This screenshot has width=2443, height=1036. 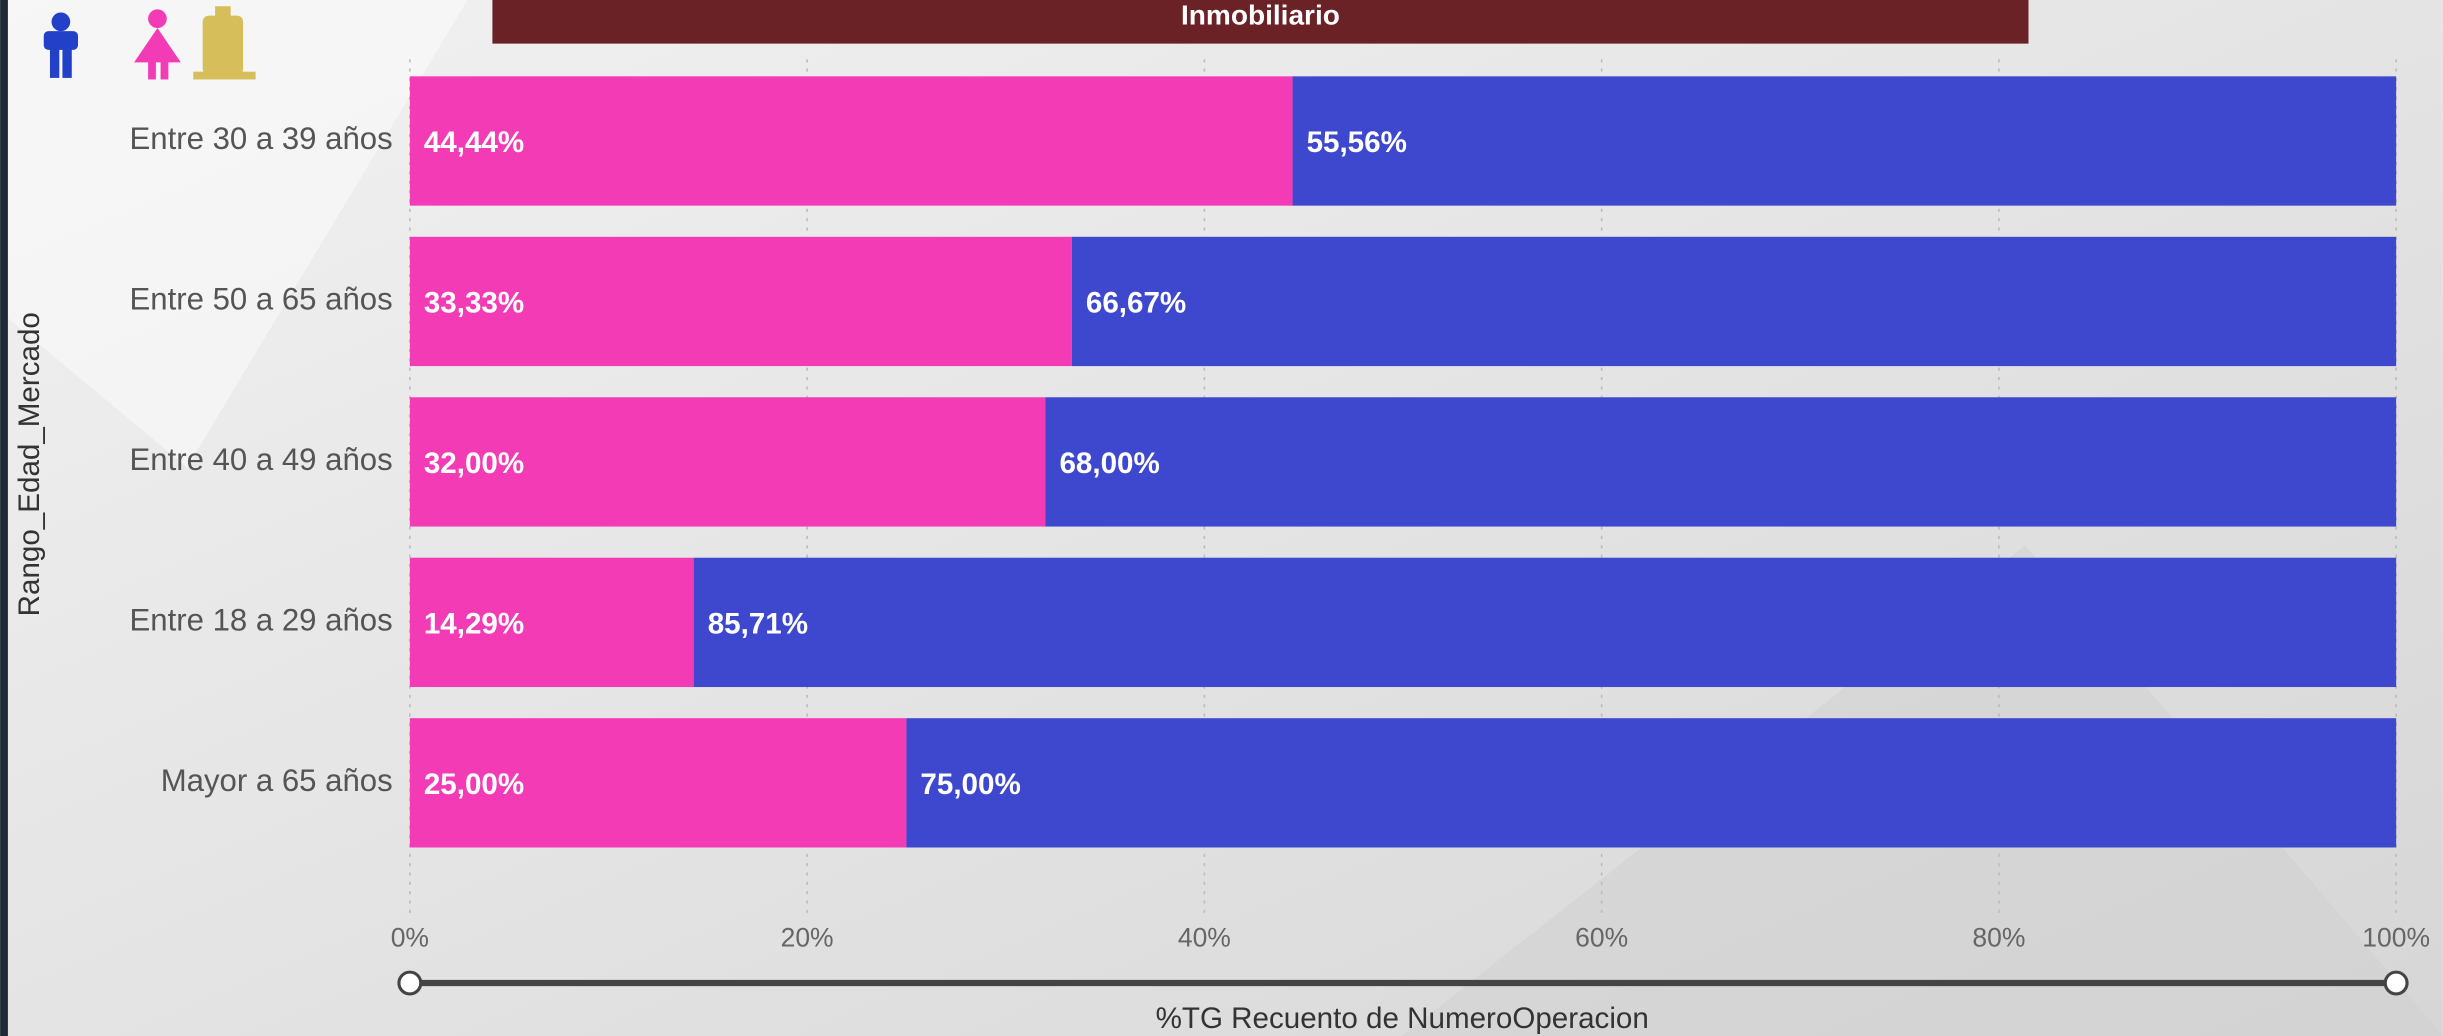 What do you see at coordinates (1601, 937) in the screenshot?
I see `x-tick-label: 60%` at bounding box center [1601, 937].